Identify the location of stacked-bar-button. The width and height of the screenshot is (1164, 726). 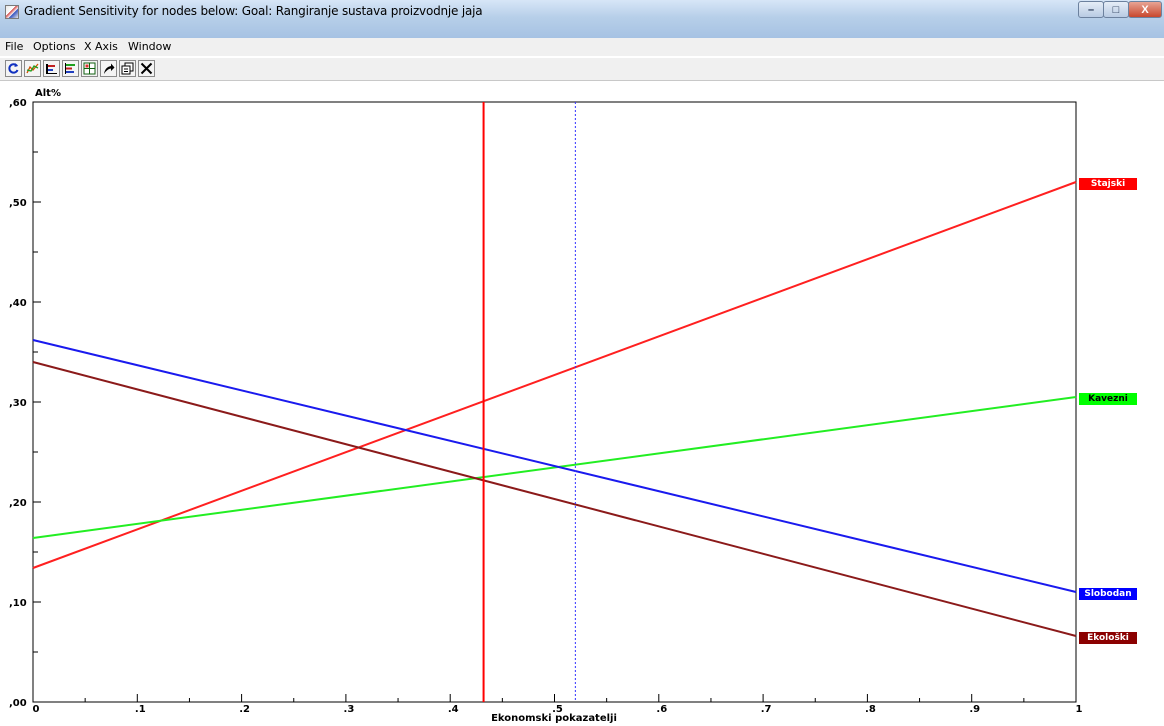
(70, 68).